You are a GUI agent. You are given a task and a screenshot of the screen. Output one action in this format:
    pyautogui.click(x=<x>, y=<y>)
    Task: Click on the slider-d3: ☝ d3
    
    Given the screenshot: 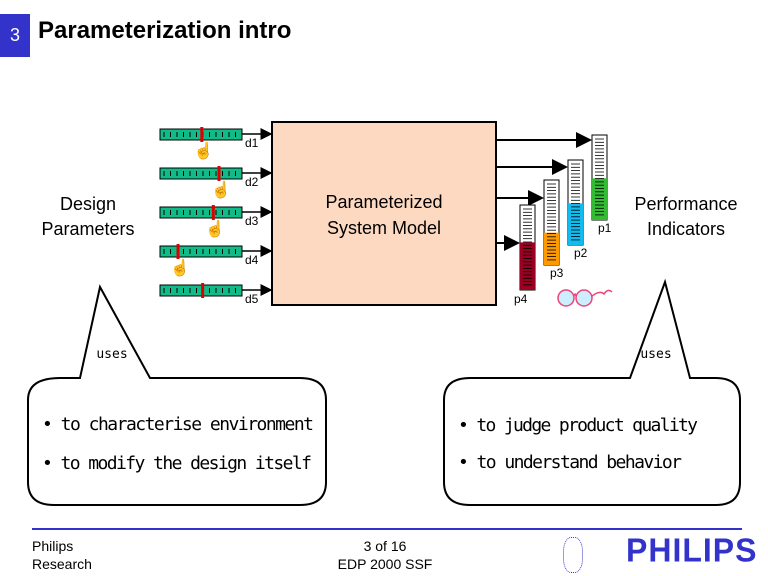 What is the action you would take?
    pyautogui.click(x=216, y=221)
    